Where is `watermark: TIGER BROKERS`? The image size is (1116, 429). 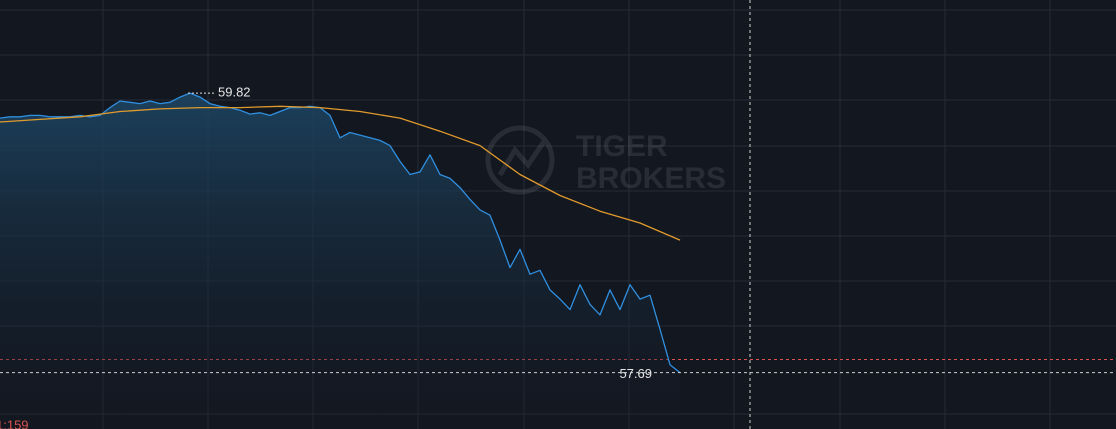
watermark: TIGER BROKERS is located at coordinates (605, 160).